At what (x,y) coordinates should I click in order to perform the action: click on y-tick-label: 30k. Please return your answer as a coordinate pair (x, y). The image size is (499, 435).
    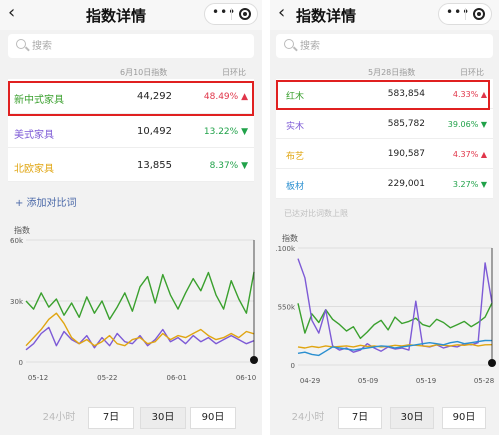
    Looking at the image, I should click on (17, 302).